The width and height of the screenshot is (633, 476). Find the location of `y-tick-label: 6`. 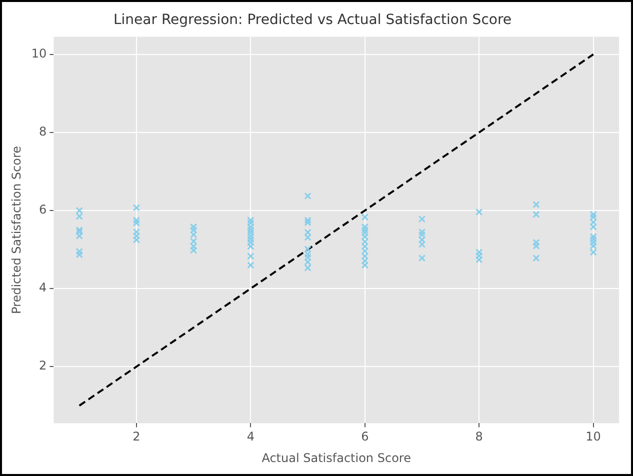

y-tick-label: 6 is located at coordinates (43, 209).